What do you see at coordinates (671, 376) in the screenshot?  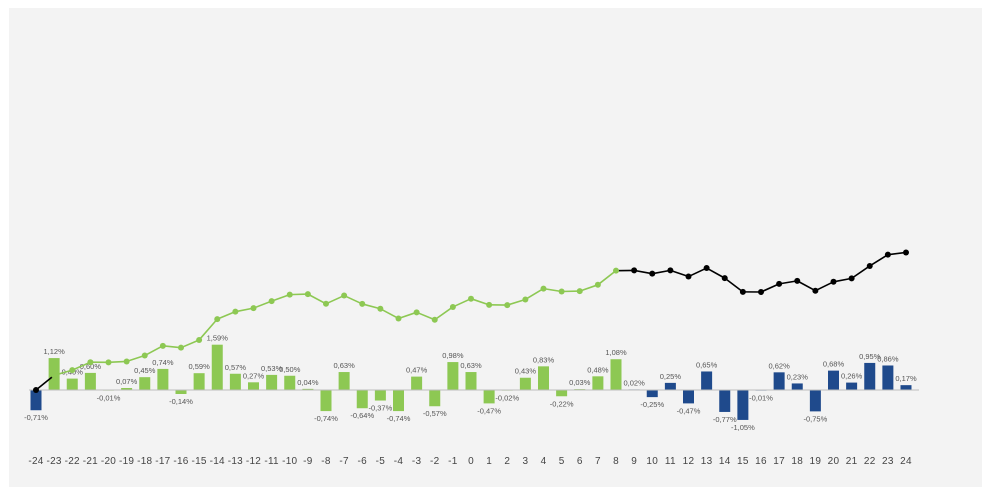 I see `bar-value-label: 0,25%` at bounding box center [671, 376].